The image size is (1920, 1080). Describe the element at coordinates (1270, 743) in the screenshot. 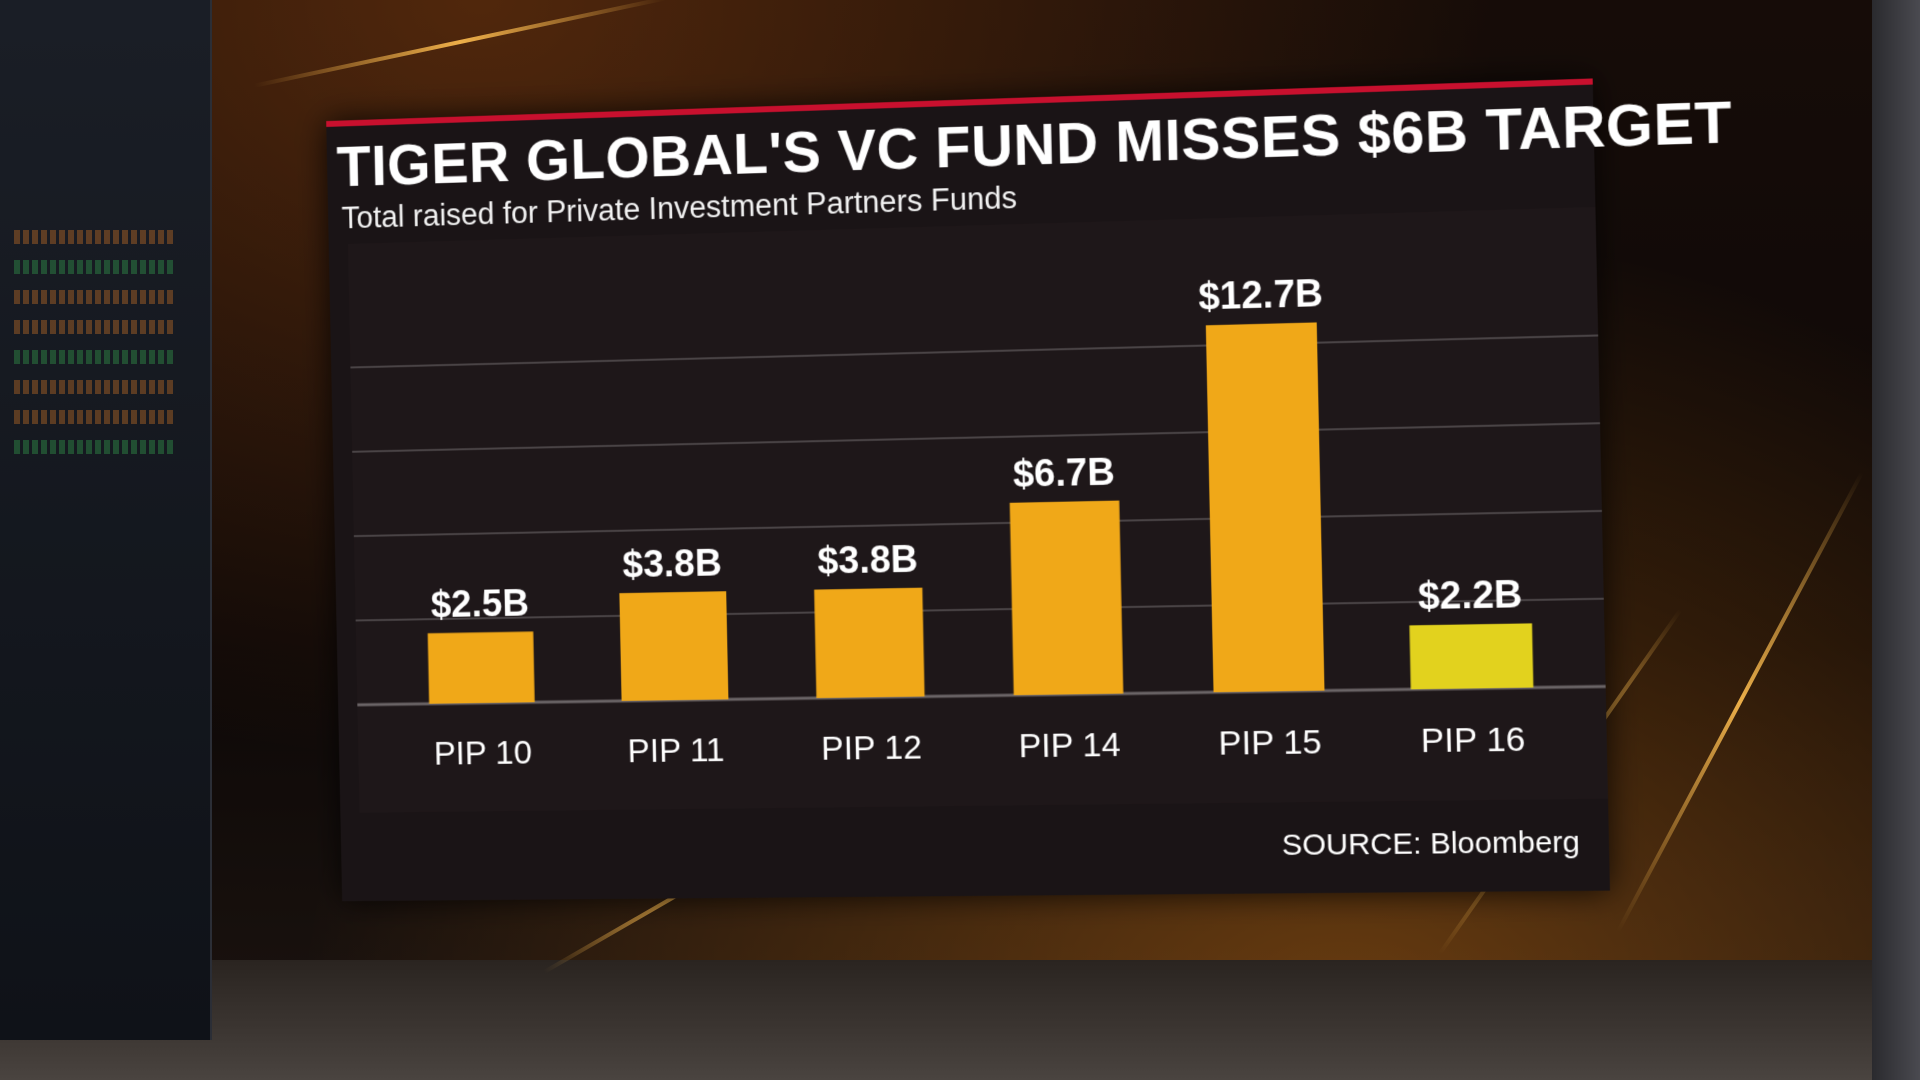

I see `x-tick-label: PIP 15` at that location.